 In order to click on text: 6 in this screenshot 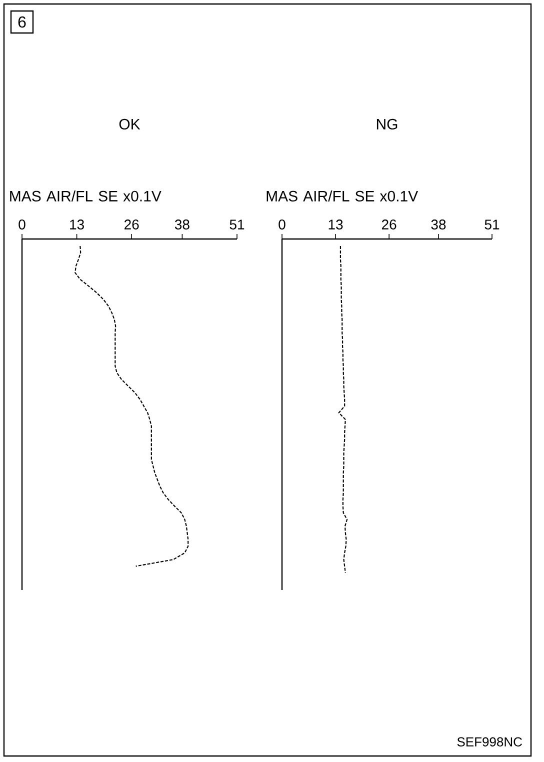, I will do `click(22, 22)`.